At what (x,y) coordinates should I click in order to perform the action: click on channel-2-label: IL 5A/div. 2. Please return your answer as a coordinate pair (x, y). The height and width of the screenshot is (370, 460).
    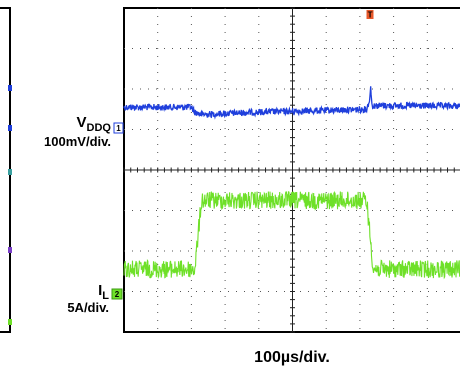
    Looking at the image, I should click on (95, 298).